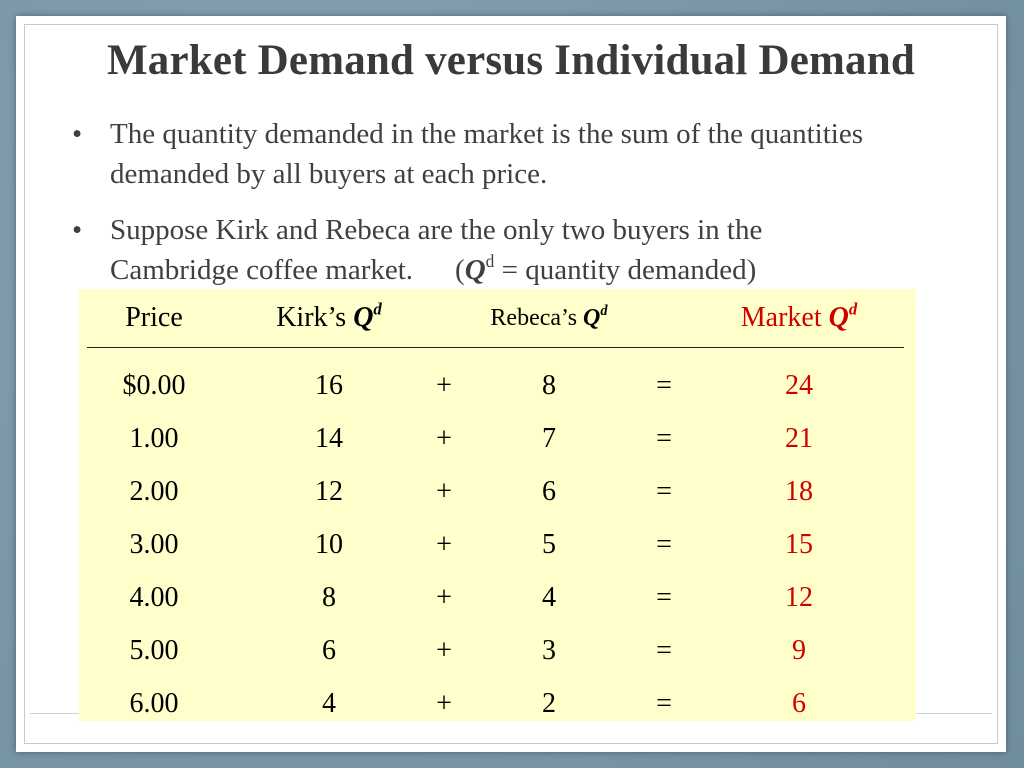 This screenshot has width=1024, height=768. Describe the element at coordinates (329, 597) in the screenshot. I see `kirk-qd-cell: 8` at that location.